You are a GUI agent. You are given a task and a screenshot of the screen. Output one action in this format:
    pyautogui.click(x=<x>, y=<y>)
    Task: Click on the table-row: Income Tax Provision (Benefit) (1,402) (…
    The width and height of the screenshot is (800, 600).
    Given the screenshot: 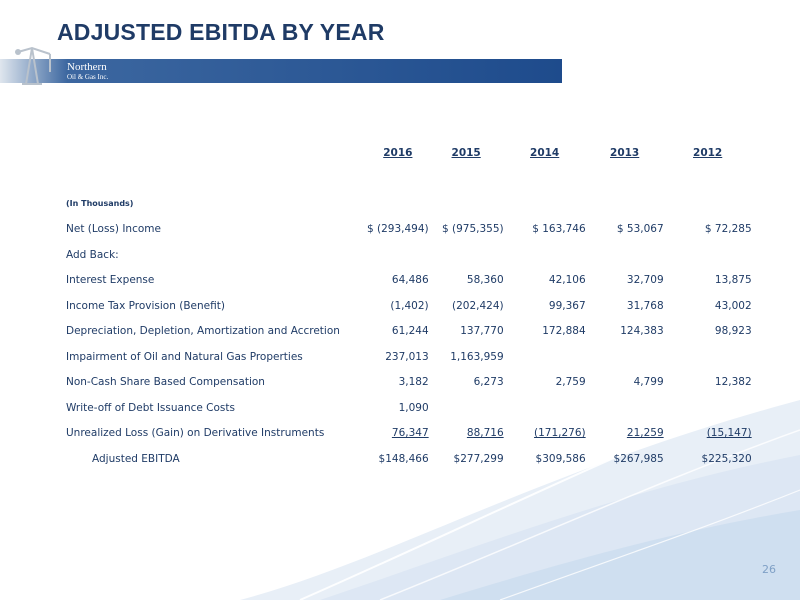 What is the action you would take?
    pyautogui.click(x=409, y=306)
    